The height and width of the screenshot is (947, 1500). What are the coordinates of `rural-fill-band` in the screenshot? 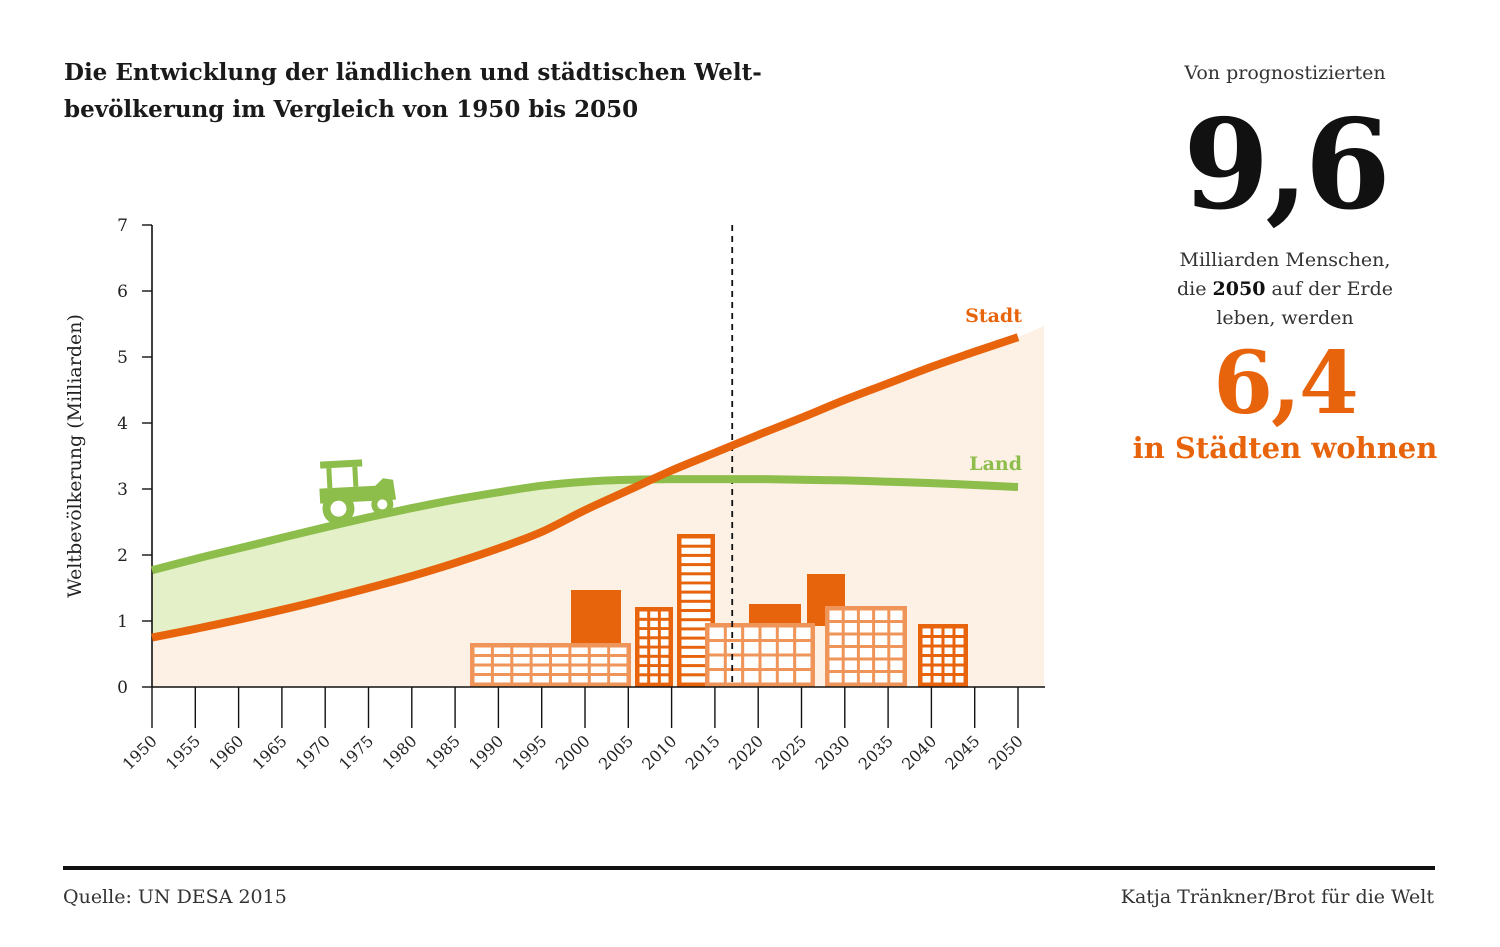 It's located at (412, 554).